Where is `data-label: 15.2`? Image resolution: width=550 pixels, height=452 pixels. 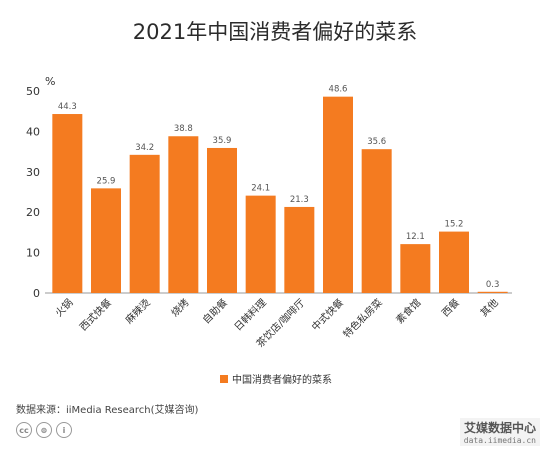
data-label: 15.2 is located at coordinates (454, 225).